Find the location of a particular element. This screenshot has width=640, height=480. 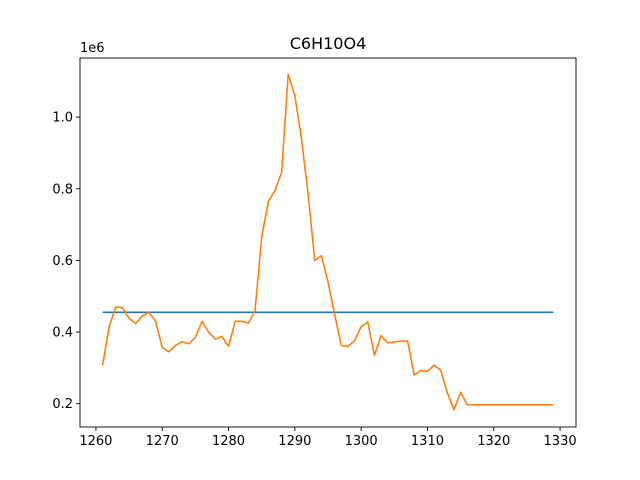

x-tick-label: 1280 is located at coordinates (228, 441).